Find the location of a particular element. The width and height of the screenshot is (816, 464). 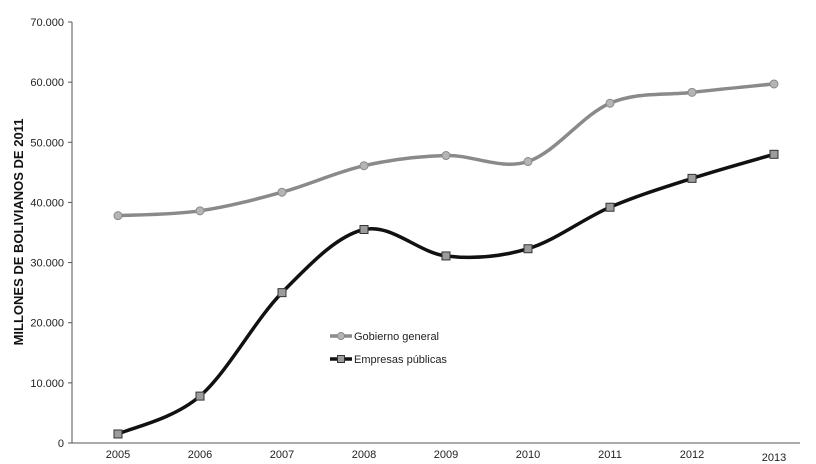

legend-marker-gobierno-general is located at coordinates (341, 336).